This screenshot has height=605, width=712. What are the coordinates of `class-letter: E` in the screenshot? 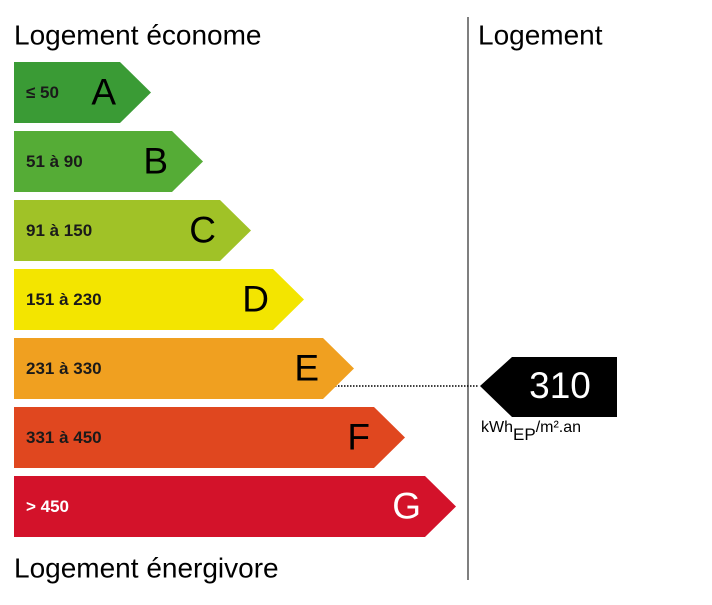 It's located at (306, 367).